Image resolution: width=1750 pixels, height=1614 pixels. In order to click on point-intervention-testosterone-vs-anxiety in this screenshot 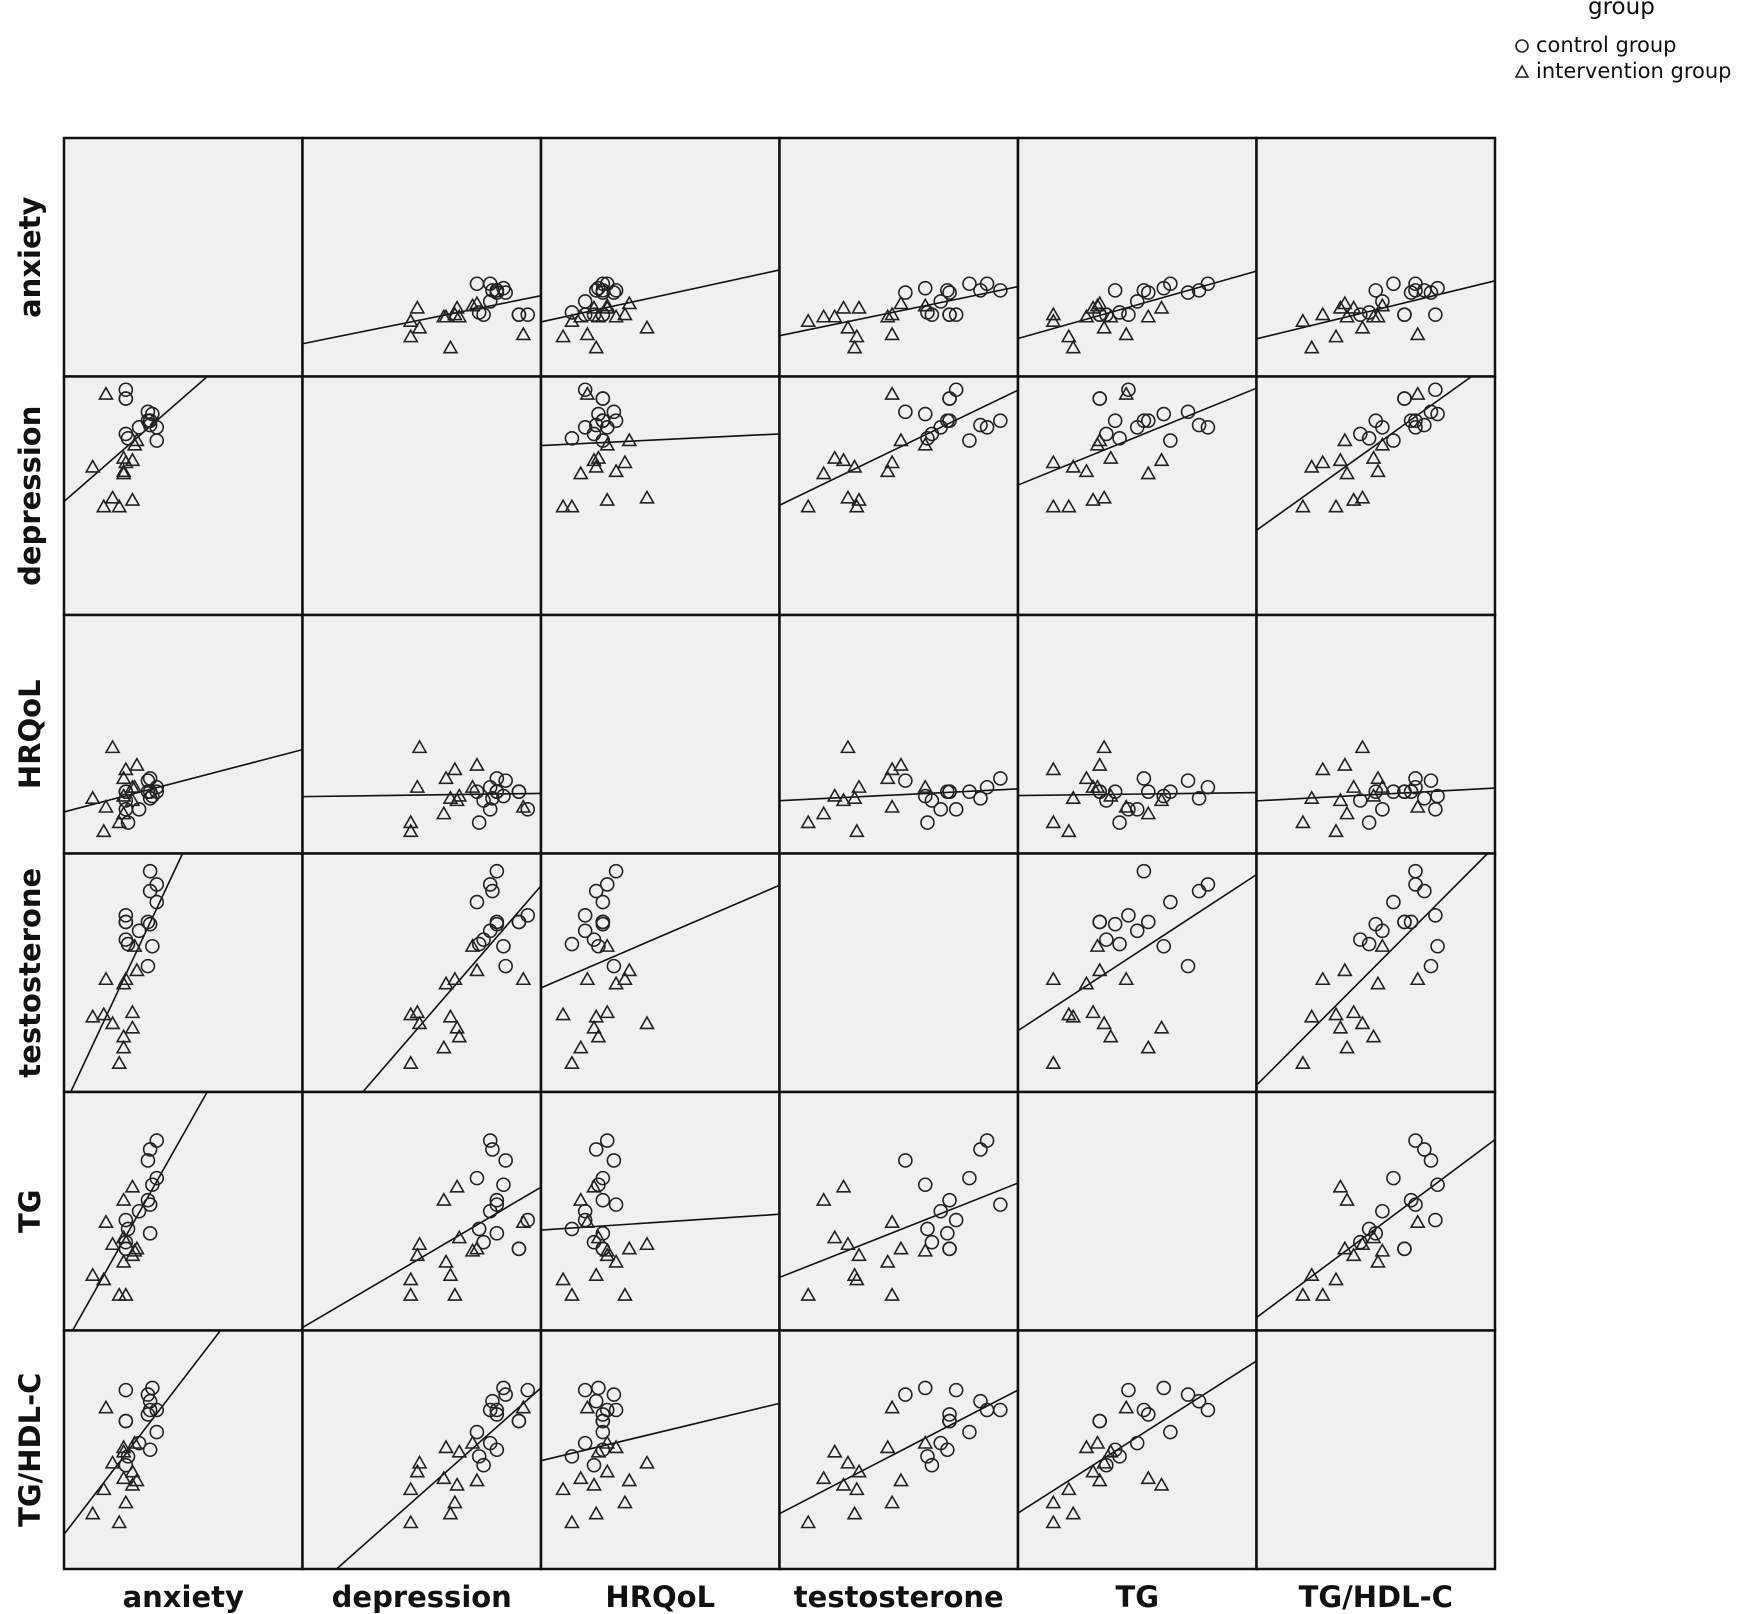, I will do `click(123, 1035)`.